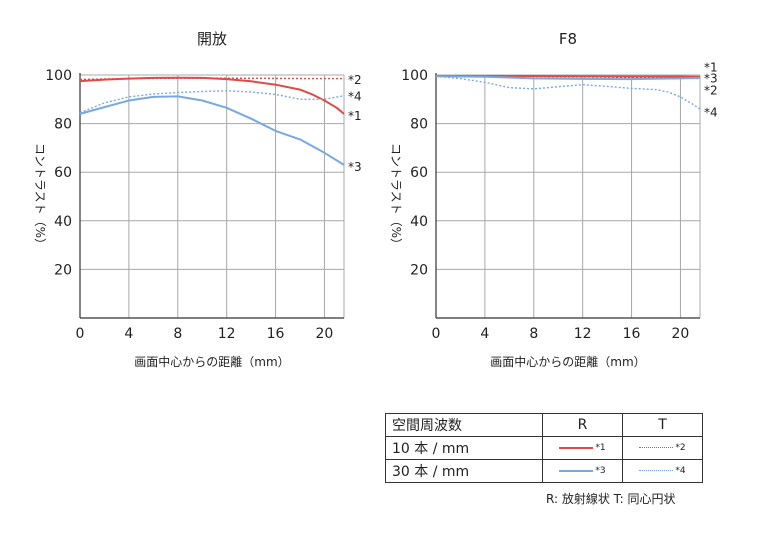 Image resolution: width=768 pixels, height=534 pixels. I want to click on chart-title-1: 開放, so click(212, 39).